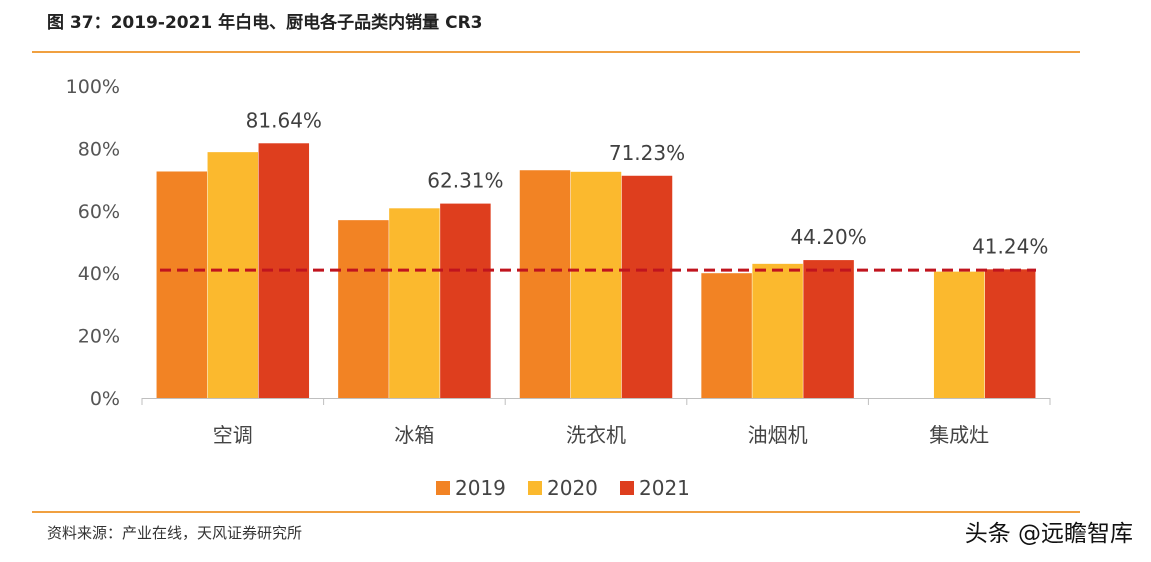 This screenshot has width=1151, height=562. I want to click on data-label: 81.64%, so click(284, 120).